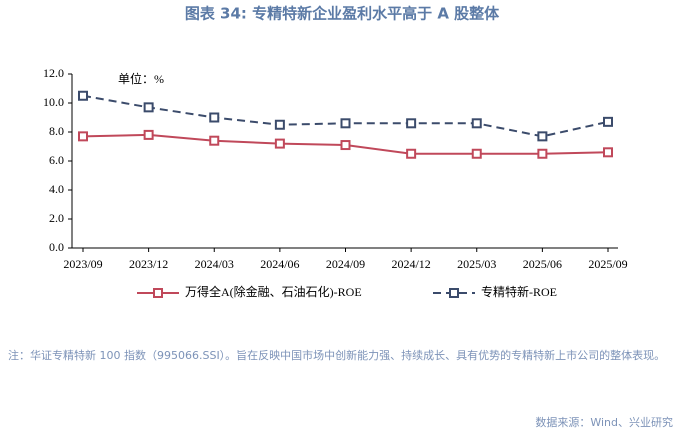 The width and height of the screenshot is (685, 436). Describe the element at coordinates (345, 116) in the screenshot. I see `series-line` at that location.